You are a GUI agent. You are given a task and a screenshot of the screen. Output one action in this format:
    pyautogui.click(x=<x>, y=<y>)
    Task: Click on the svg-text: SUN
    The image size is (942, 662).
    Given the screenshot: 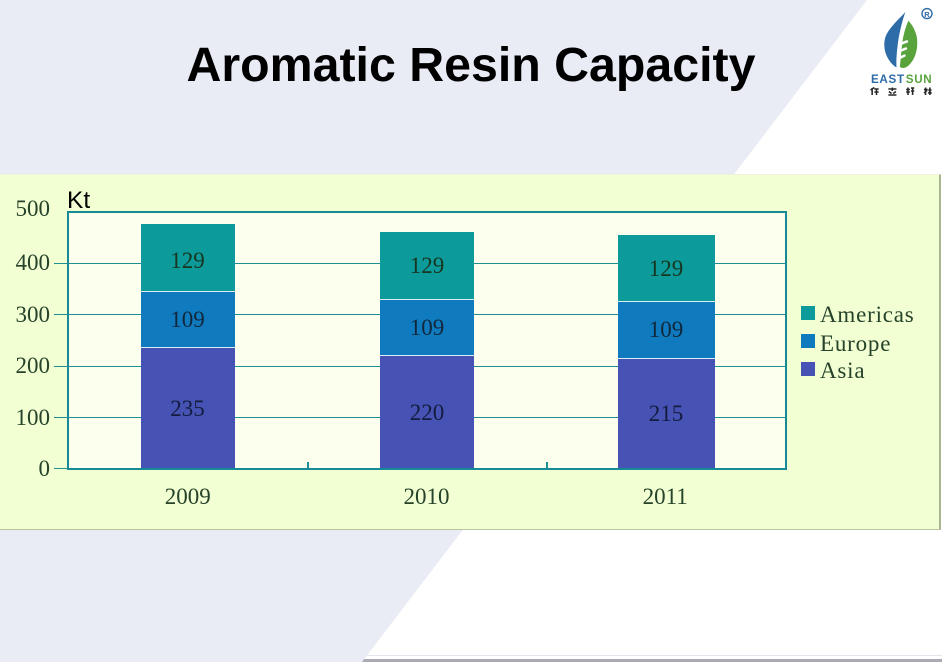 What is the action you would take?
    pyautogui.click(x=919, y=79)
    